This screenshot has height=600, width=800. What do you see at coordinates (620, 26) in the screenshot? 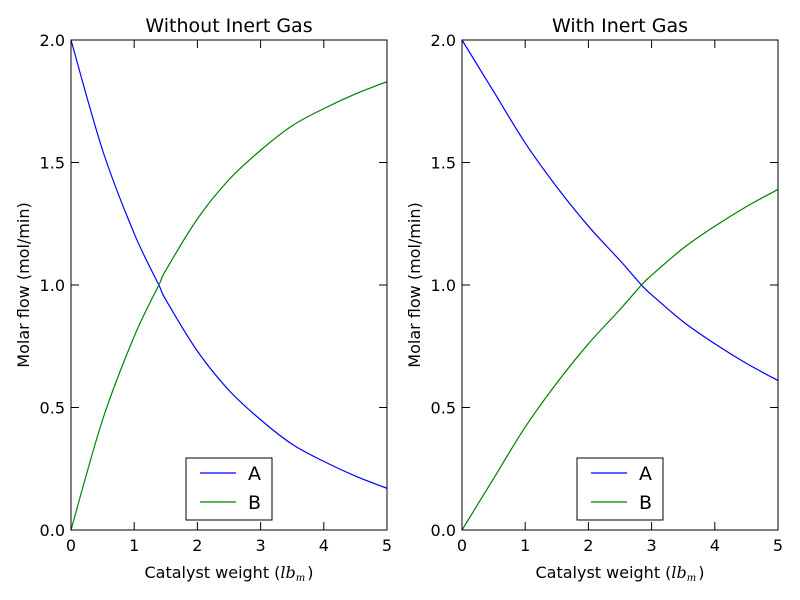
I see `chart-title: With Inert Gas` at bounding box center [620, 26].